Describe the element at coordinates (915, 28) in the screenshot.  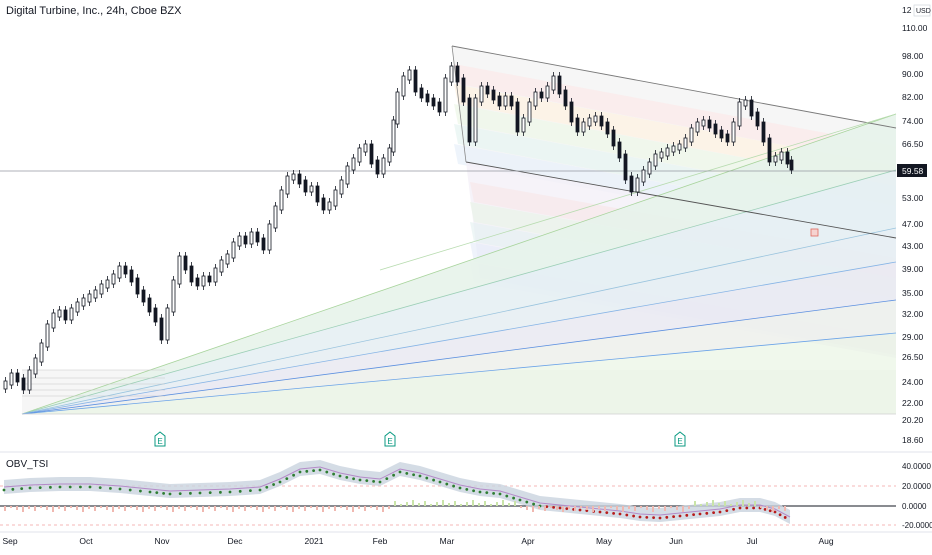
I see `price-tick-label: 110.00` at that location.